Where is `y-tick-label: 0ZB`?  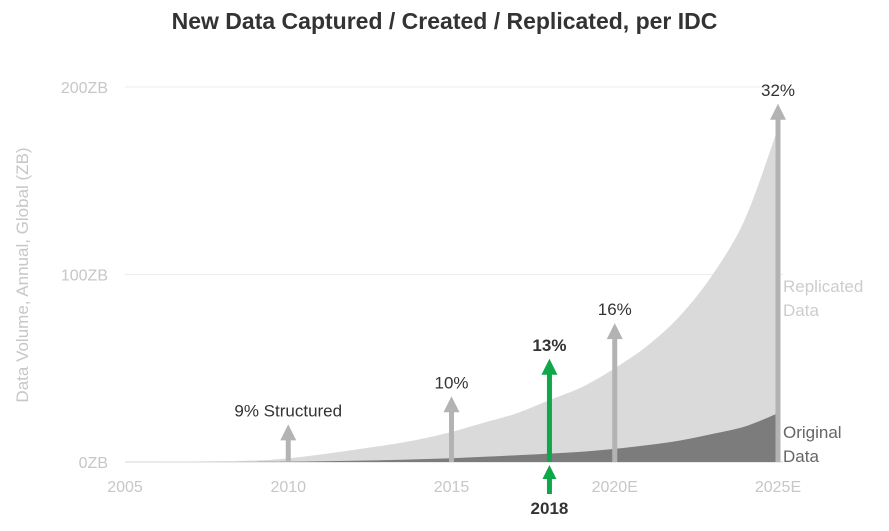 y-tick-label: 0ZB is located at coordinates (93, 463).